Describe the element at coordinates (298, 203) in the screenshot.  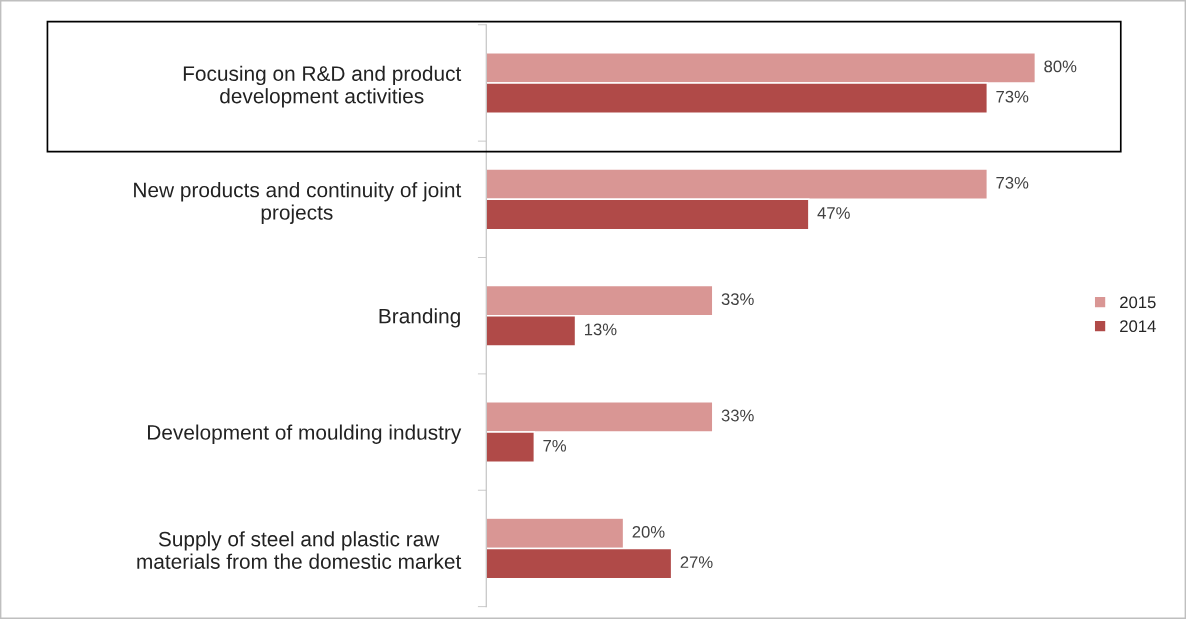
I see `y-tick-label: New products and continuity of joint projects` at that location.